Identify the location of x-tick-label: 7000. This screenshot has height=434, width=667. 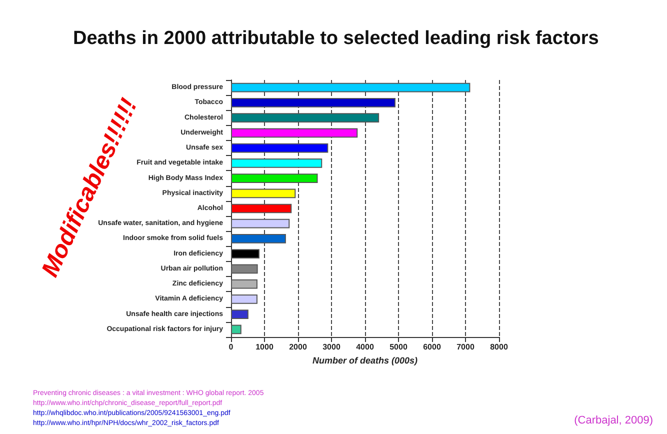
(465, 347).